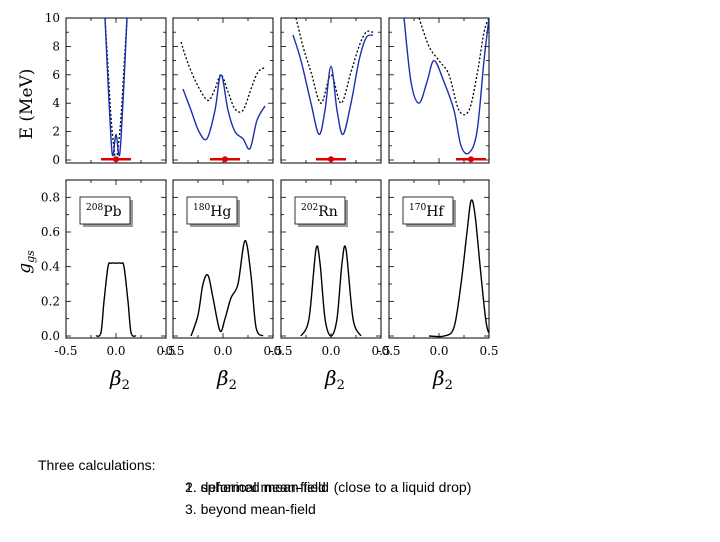 The height and width of the screenshot is (542, 720). I want to click on caption-item-3: 3. beyond mean-field, so click(250, 509).